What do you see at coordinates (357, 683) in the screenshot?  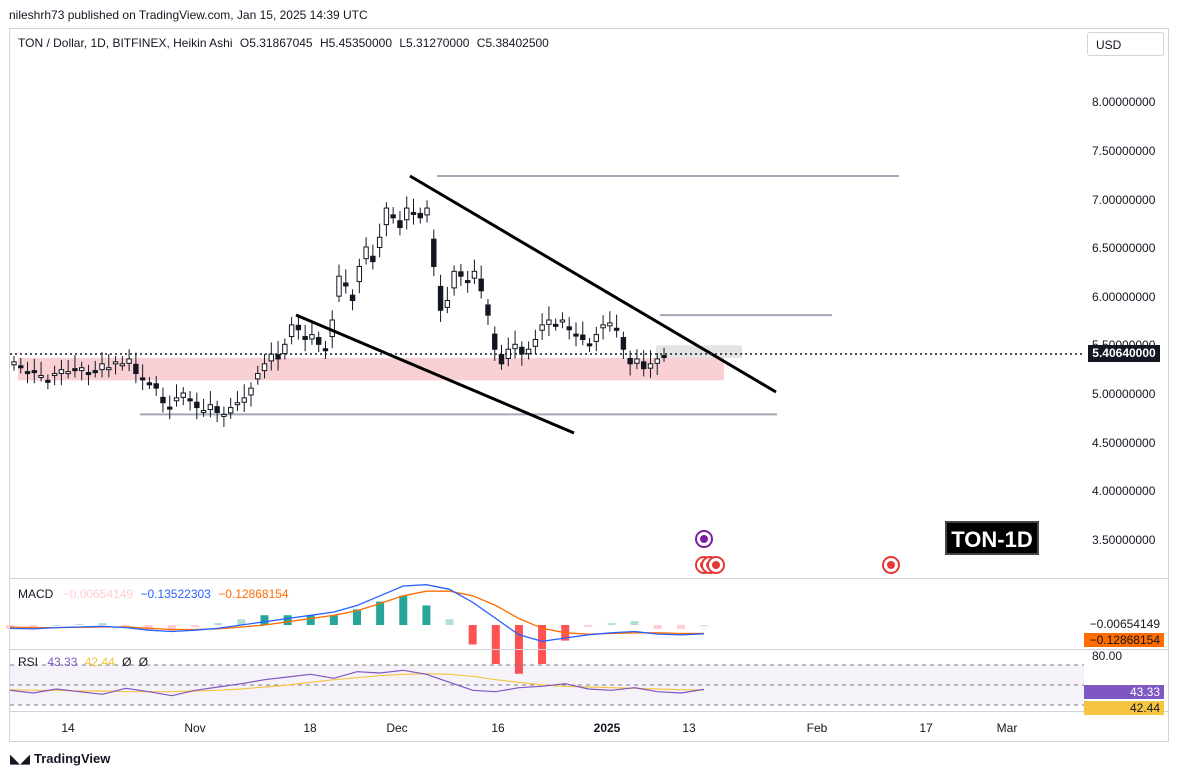 I see `rsi-ma-line` at bounding box center [357, 683].